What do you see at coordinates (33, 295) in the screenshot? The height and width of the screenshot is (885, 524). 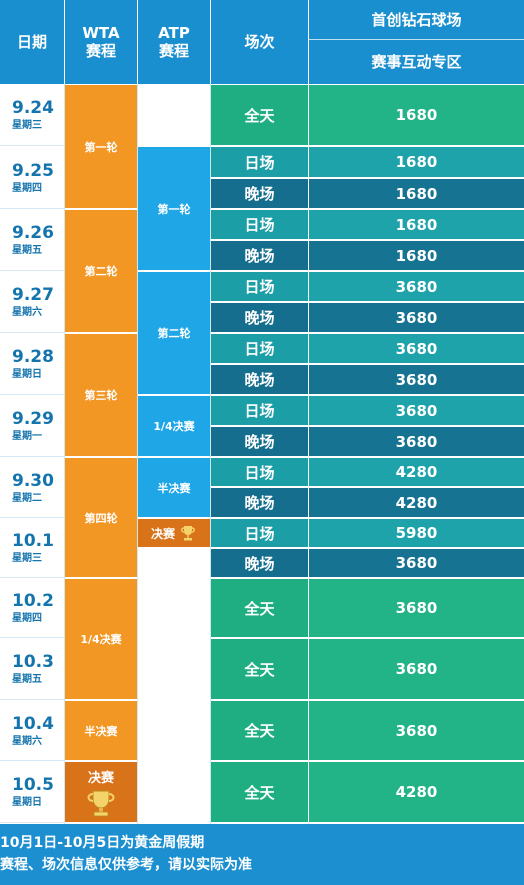 I see `date-value: 9.27` at bounding box center [33, 295].